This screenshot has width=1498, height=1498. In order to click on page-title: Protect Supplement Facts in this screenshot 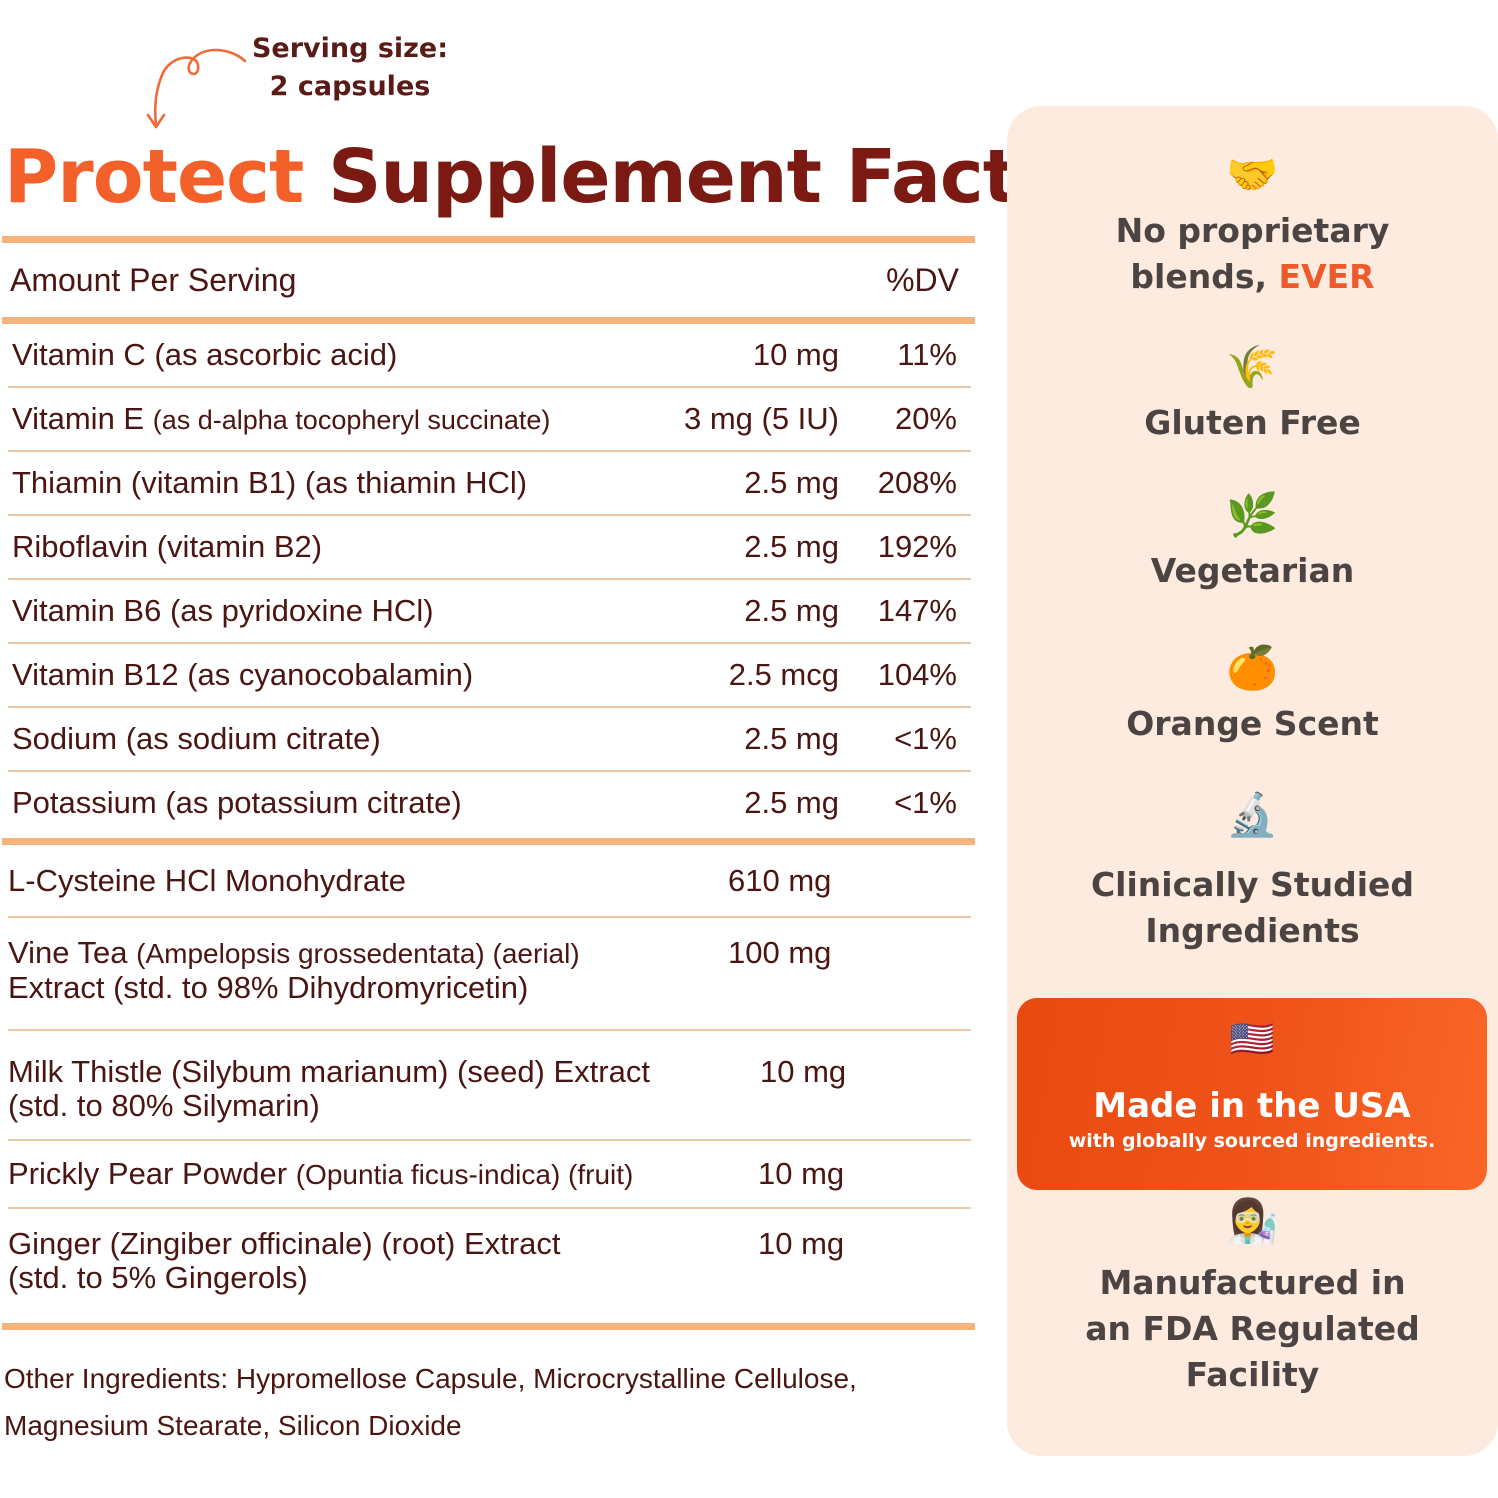, I will do `click(532, 177)`.